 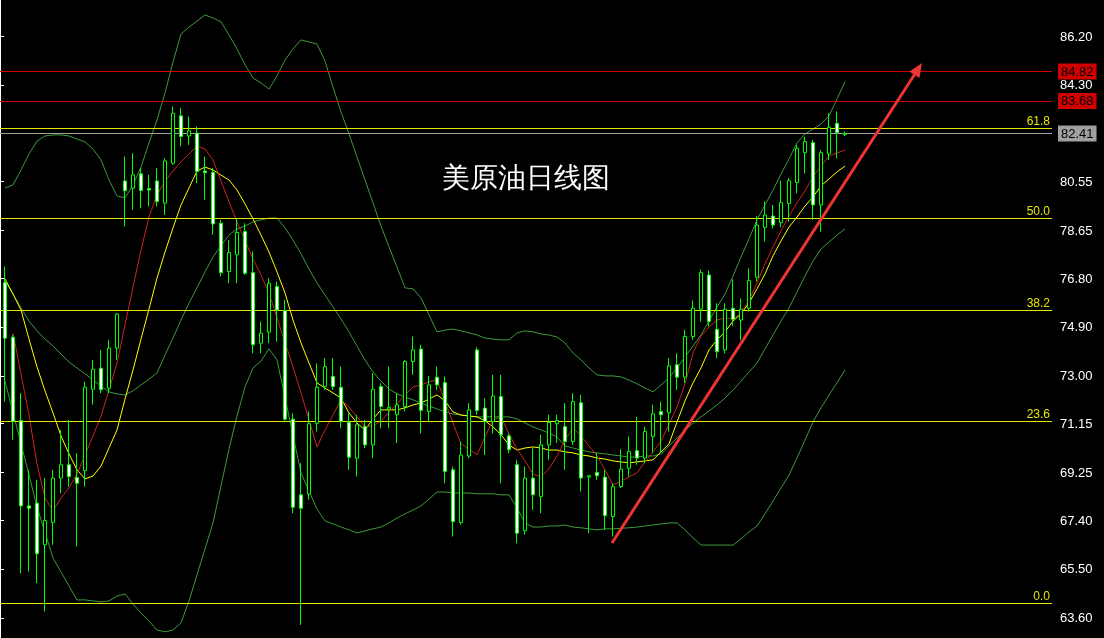 I want to click on y-tick-label: 84.30, so click(x=1076, y=85).